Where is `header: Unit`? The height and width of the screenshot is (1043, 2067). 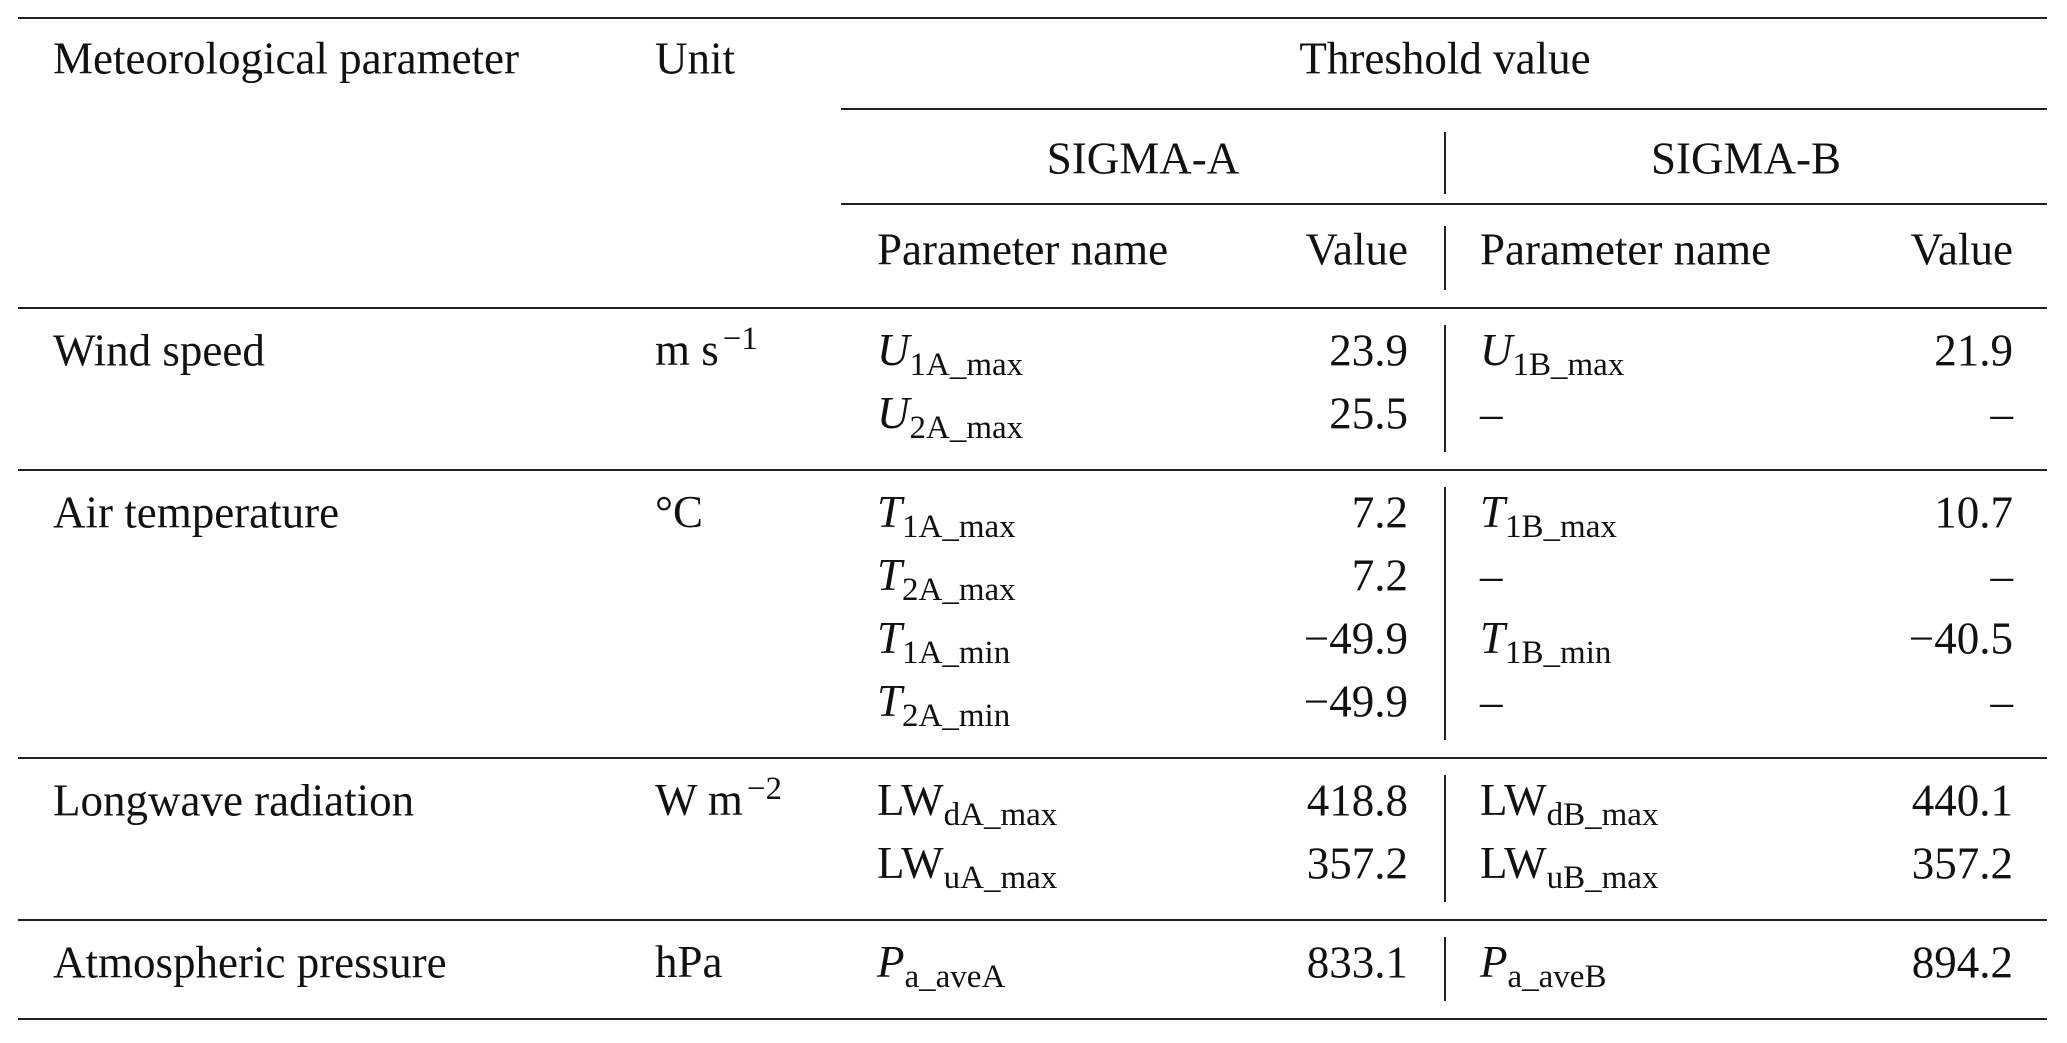
header: Unit is located at coordinates (695, 58).